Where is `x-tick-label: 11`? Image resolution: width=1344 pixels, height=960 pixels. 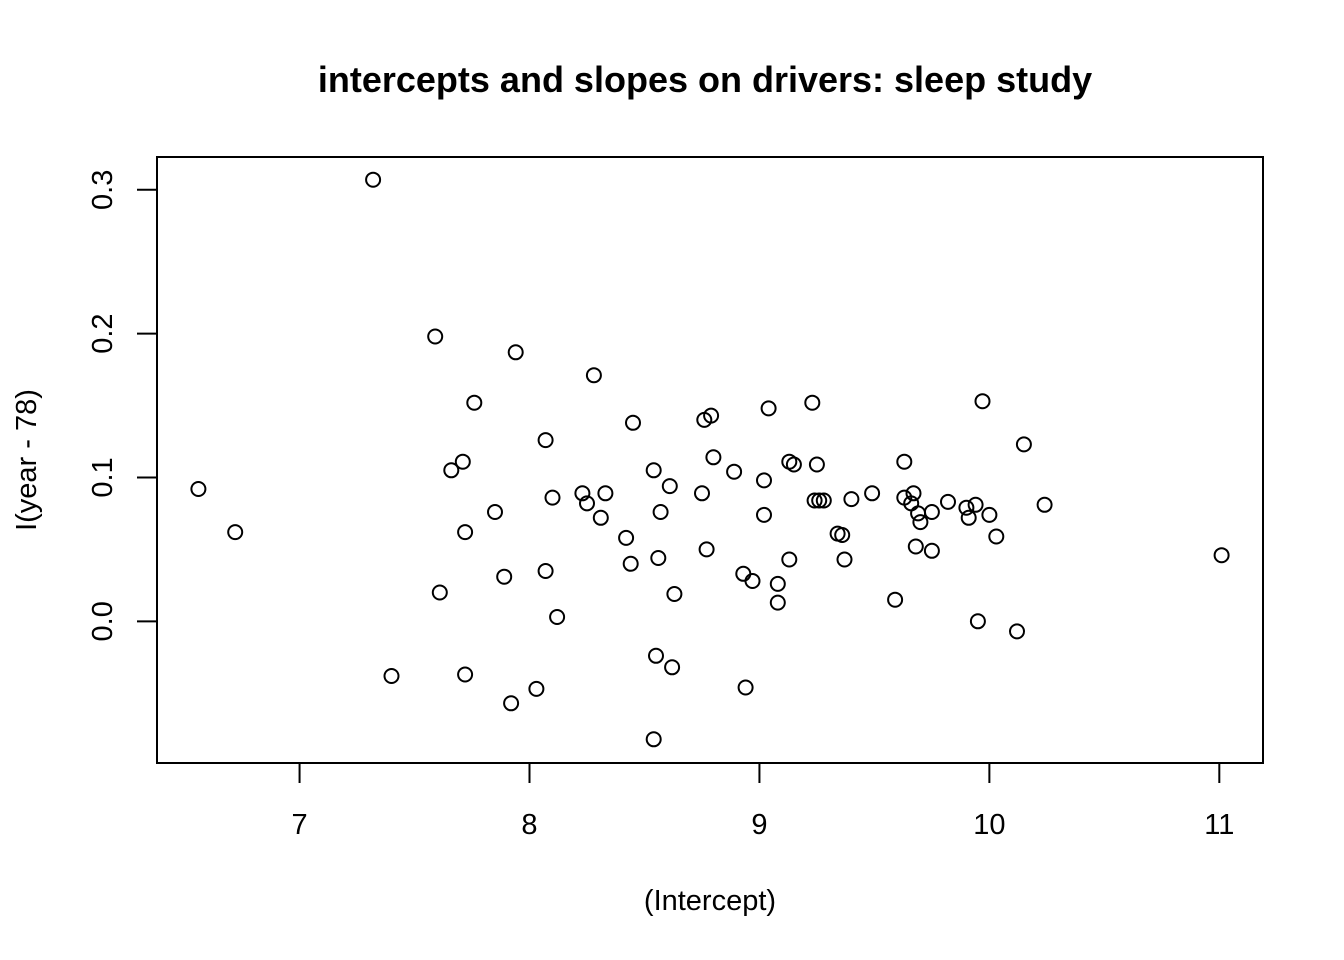 x-tick-label: 11 is located at coordinates (1219, 825).